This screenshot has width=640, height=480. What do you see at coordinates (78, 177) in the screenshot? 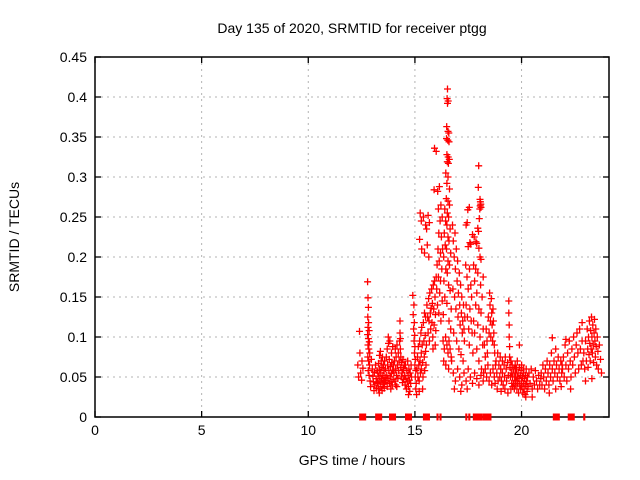
I see `y-tick-label: 0.3` at bounding box center [78, 177].